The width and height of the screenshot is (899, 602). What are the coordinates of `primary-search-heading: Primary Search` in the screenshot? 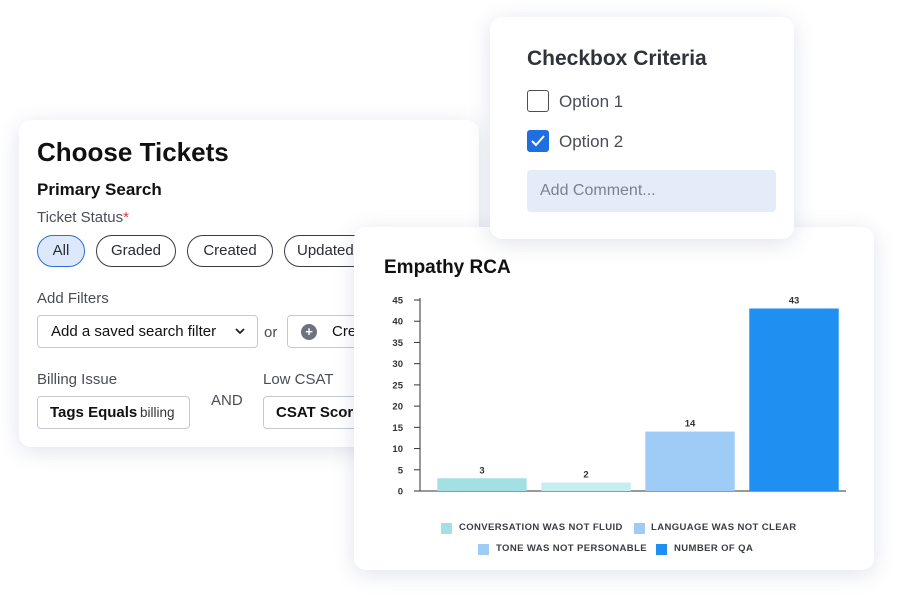 It's located at (99, 189).